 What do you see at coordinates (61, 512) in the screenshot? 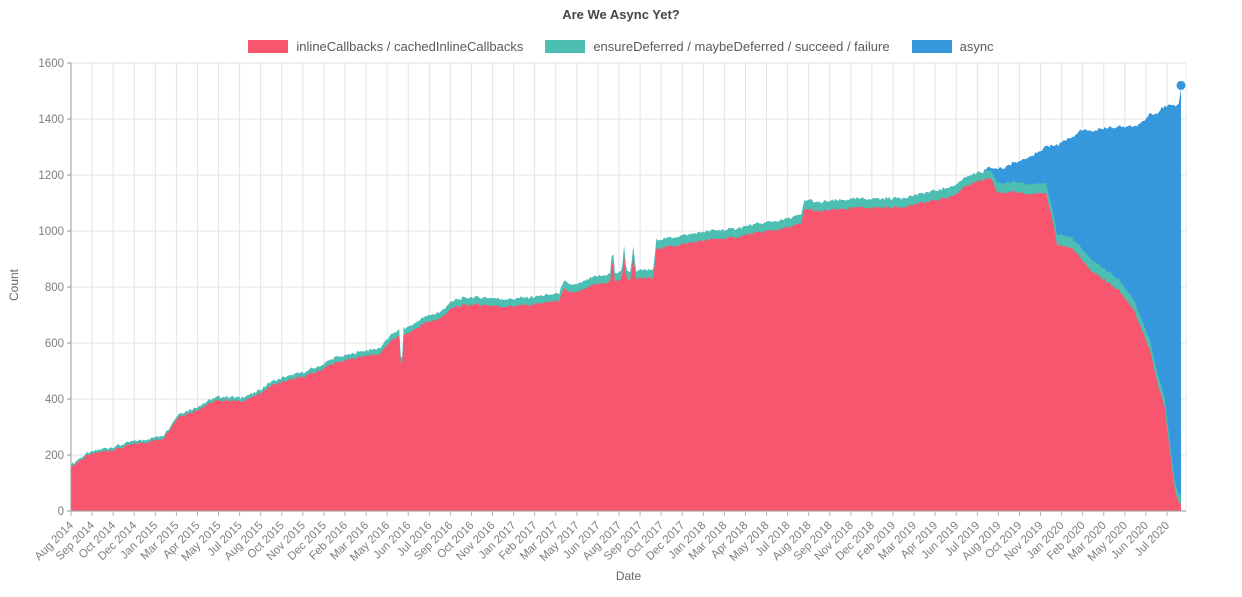
I see `svg-text: 0` at bounding box center [61, 512].